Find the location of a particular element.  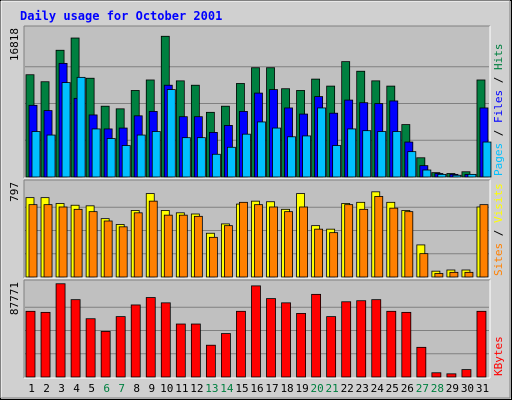

day-label-6: 6 is located at coordinates (106, 388).